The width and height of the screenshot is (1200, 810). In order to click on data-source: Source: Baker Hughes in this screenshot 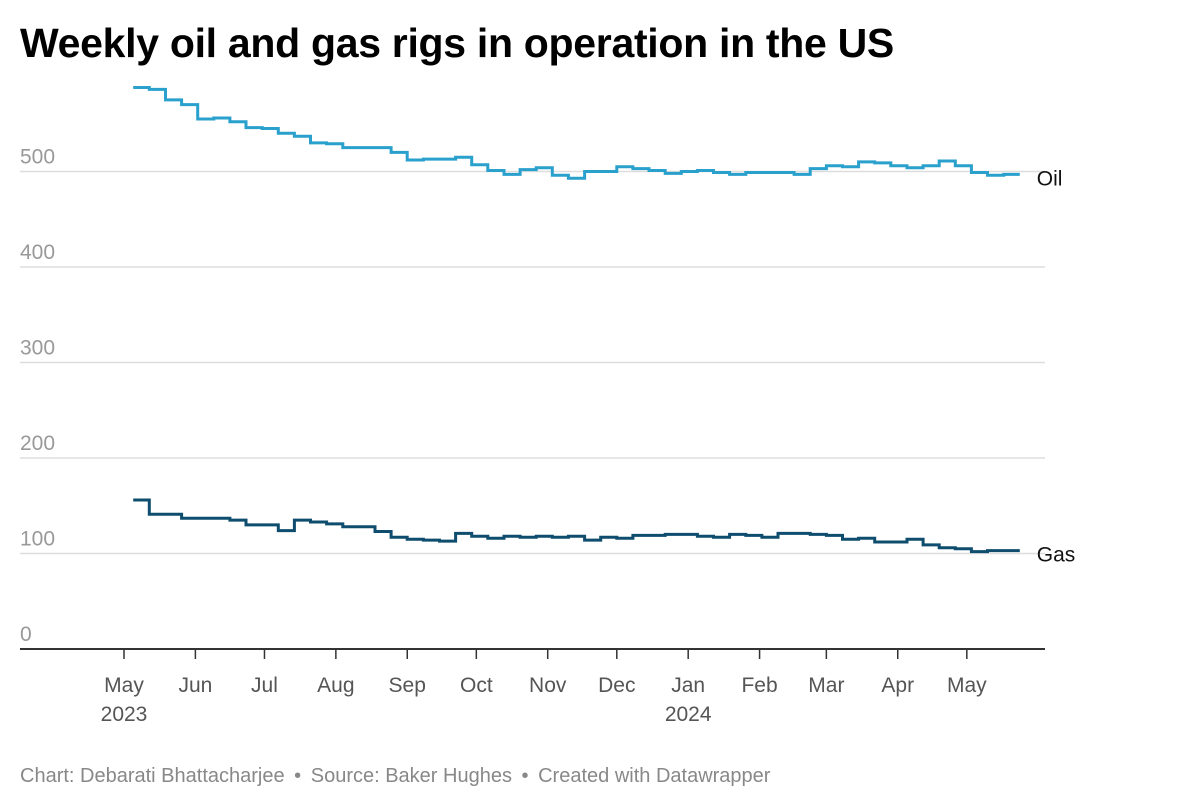, I will do `click(411, 776)`.